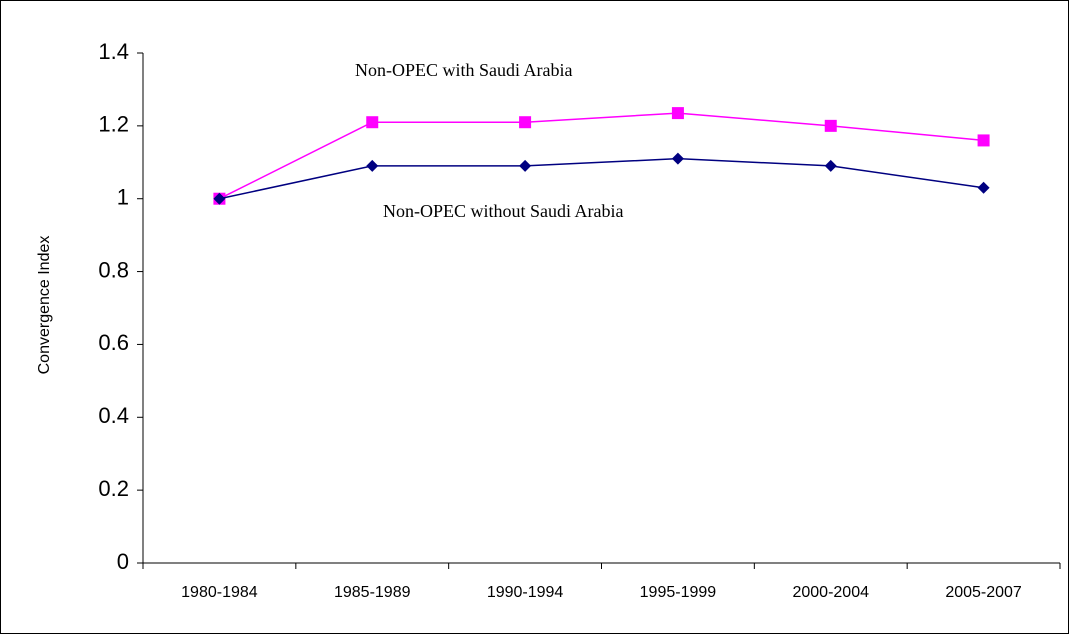  What do you see at coordinates (113, 342) in the screenshot?
I see `y-tick-label: 0.6` at bounding box center [113, 342].